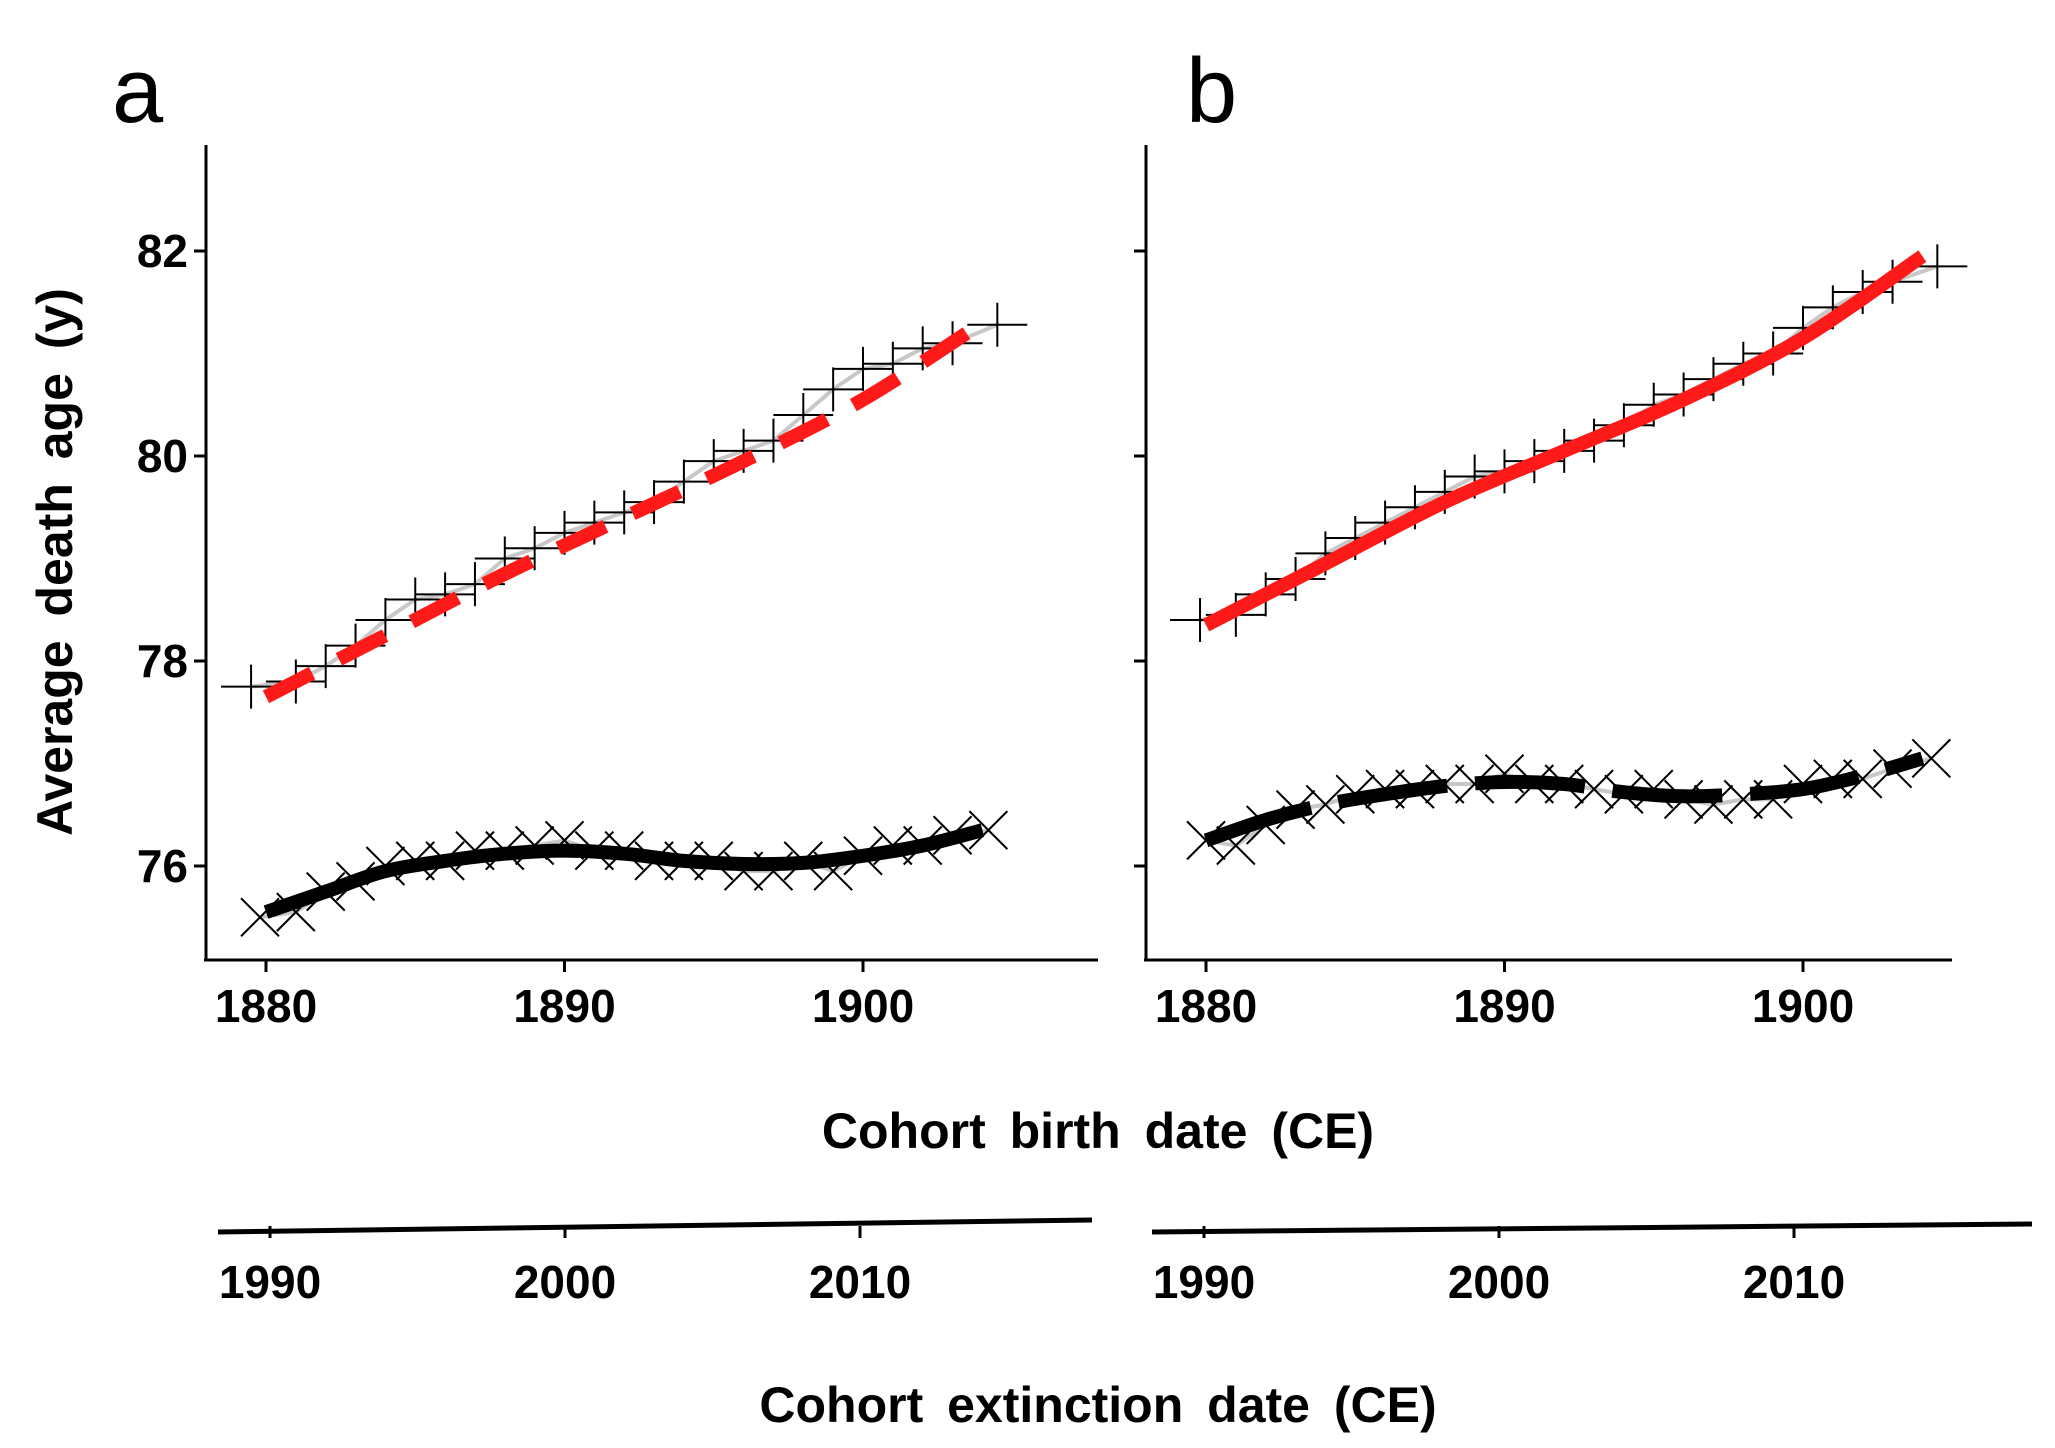 Image resolution: width=2055 pixels, height=1448 pixels. I want to click on x-axis-title-birth: Cohort birth date (CE), so click(1098, 1131).